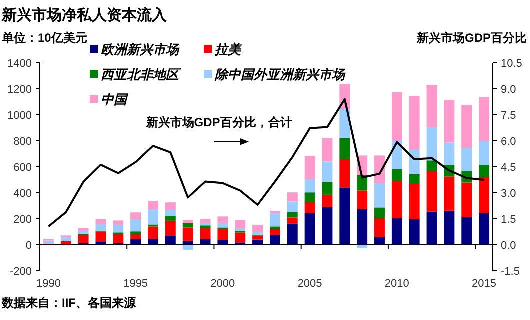 The width and height of the screenshot is (530, 320). Describe the element at coordinates (484, 284) in the screenshot. I see `x-tick-label: 2015` at that location.